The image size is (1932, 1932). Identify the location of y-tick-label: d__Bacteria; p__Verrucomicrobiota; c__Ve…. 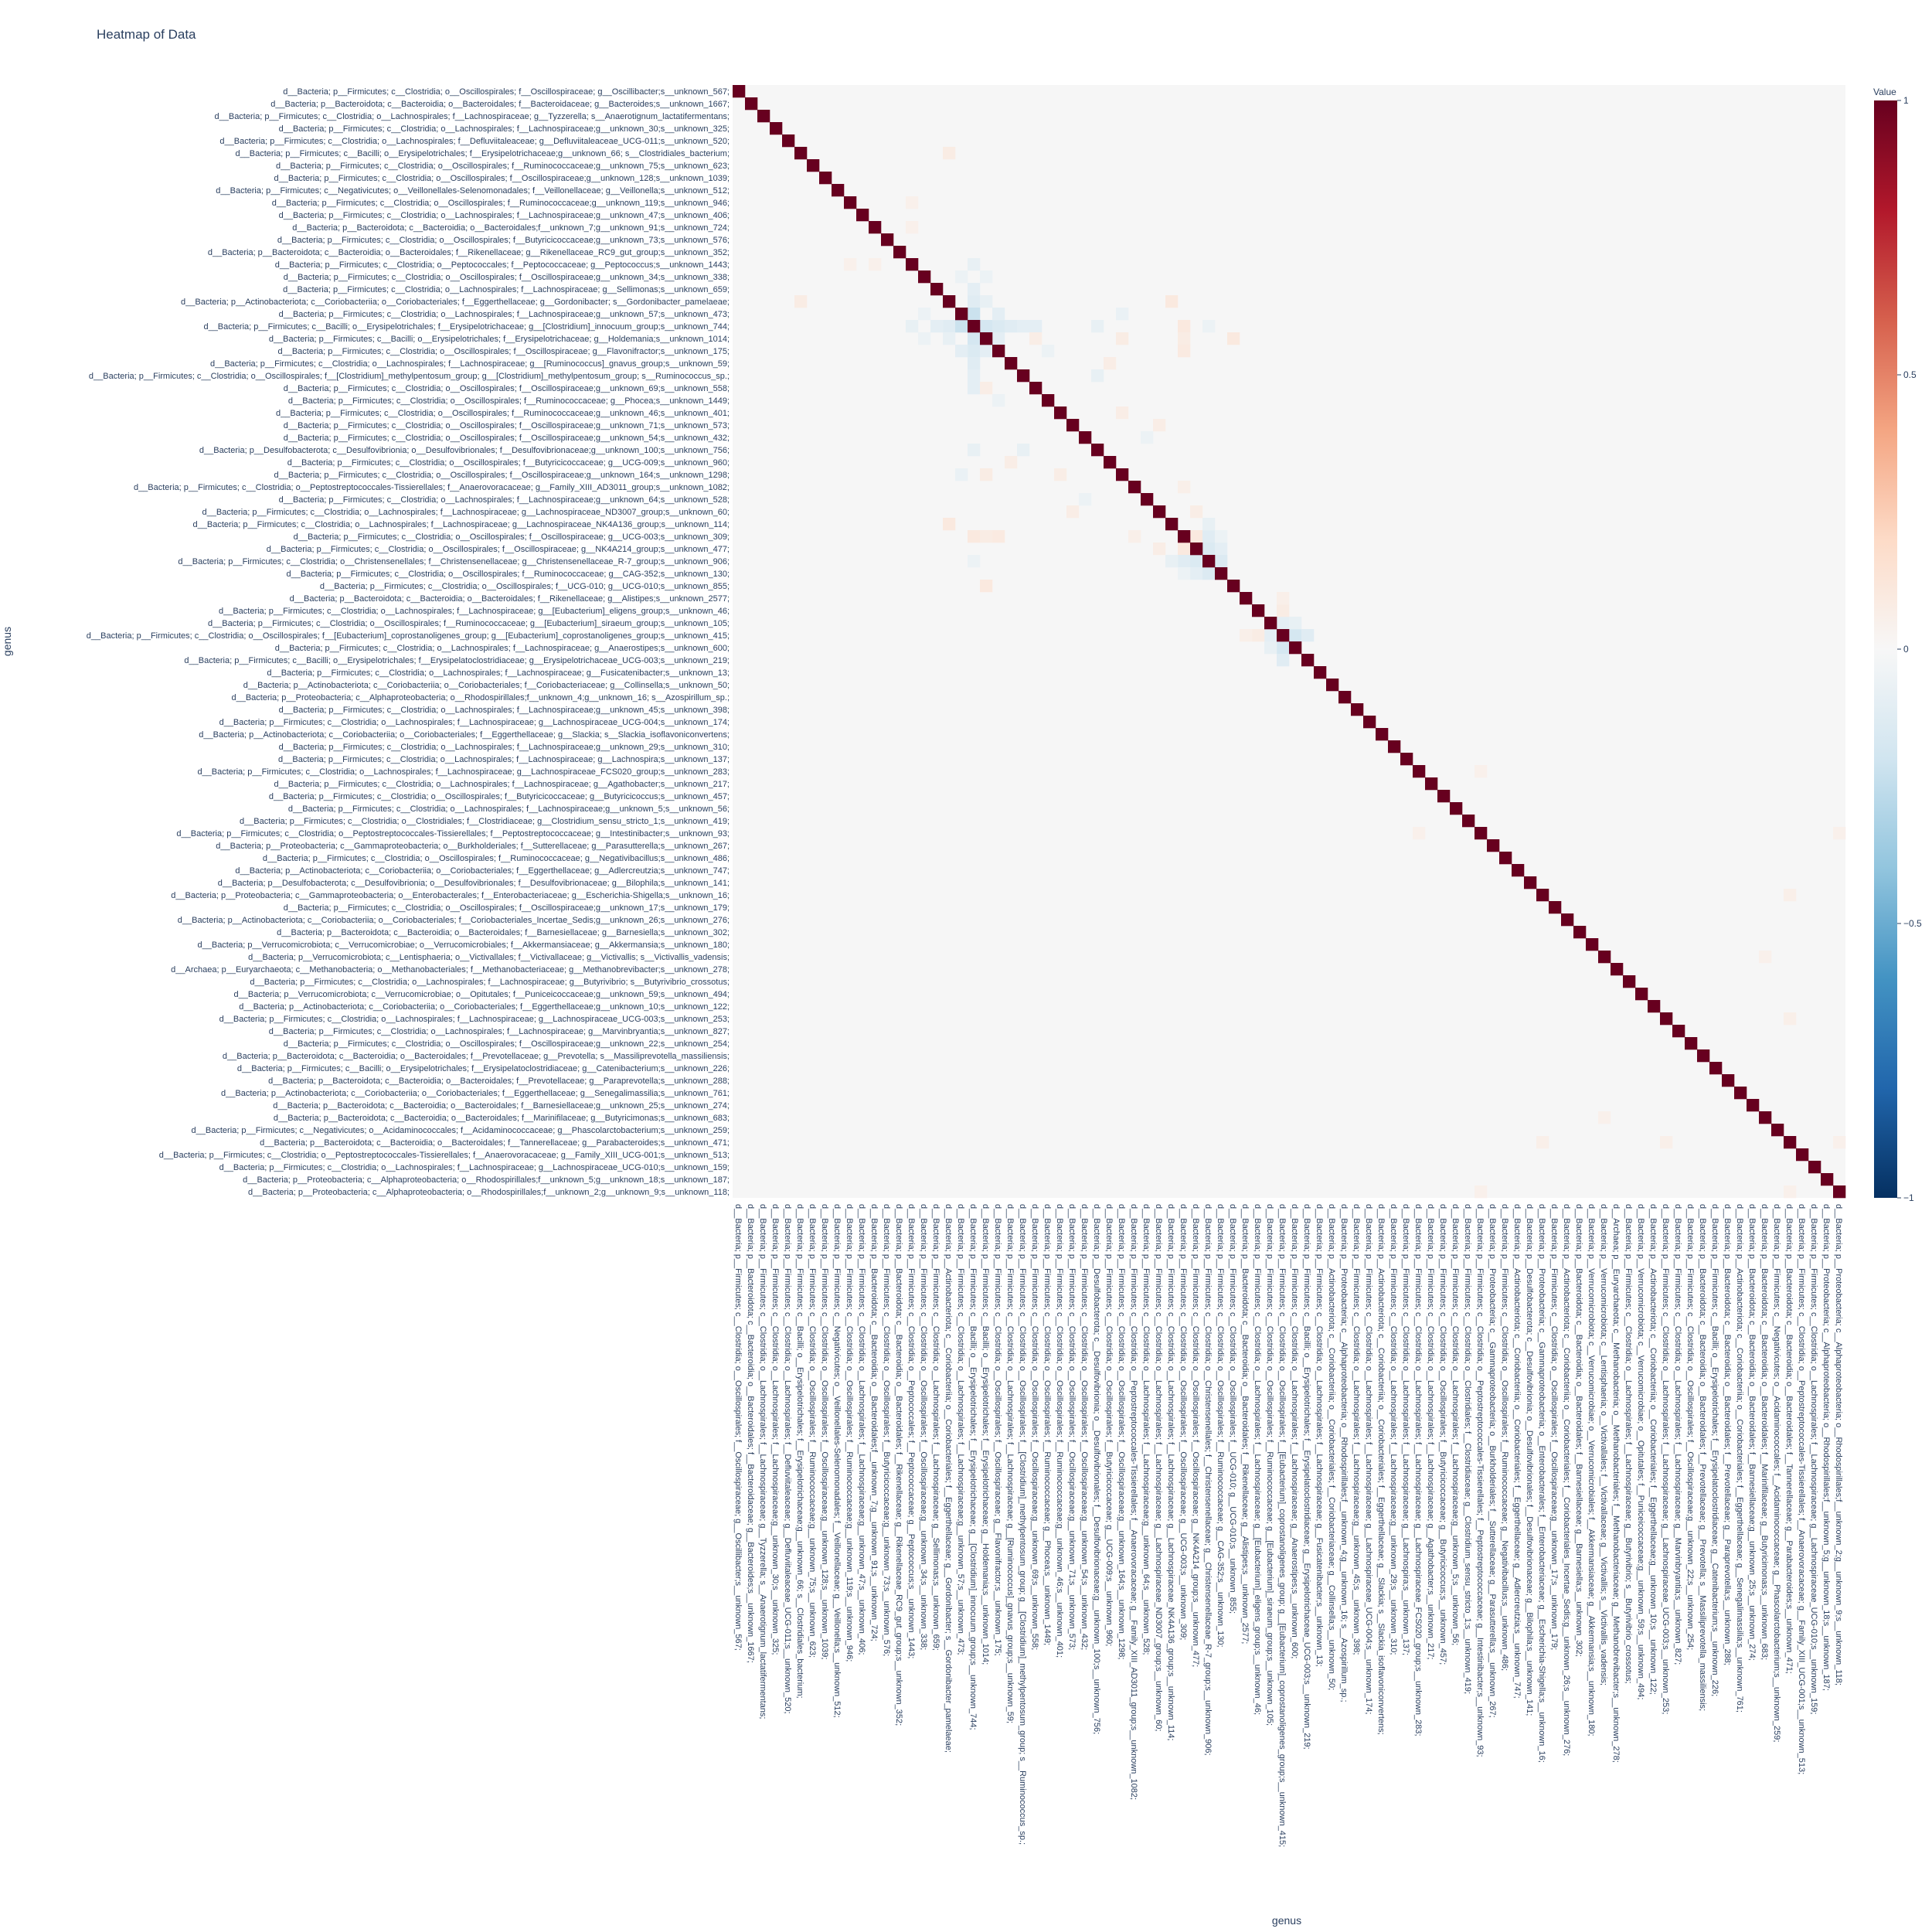
(482, 994).